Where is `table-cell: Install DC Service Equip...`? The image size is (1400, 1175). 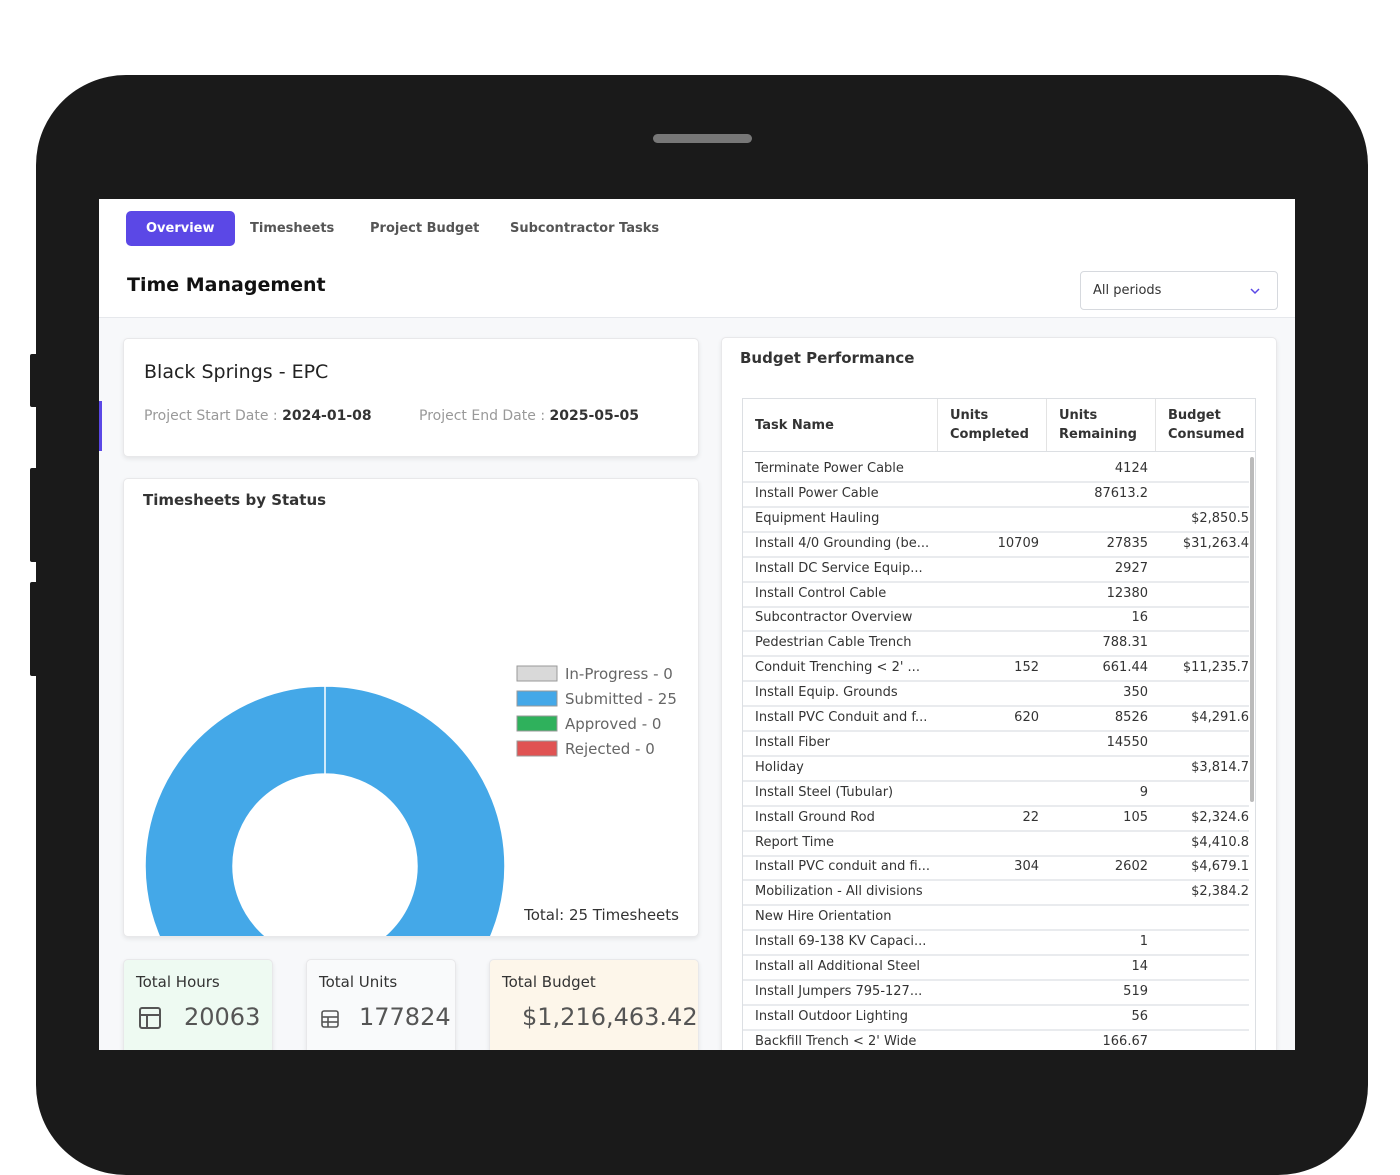
table-cell: Install DC Service Equip... is located at coordinates (839, 568).